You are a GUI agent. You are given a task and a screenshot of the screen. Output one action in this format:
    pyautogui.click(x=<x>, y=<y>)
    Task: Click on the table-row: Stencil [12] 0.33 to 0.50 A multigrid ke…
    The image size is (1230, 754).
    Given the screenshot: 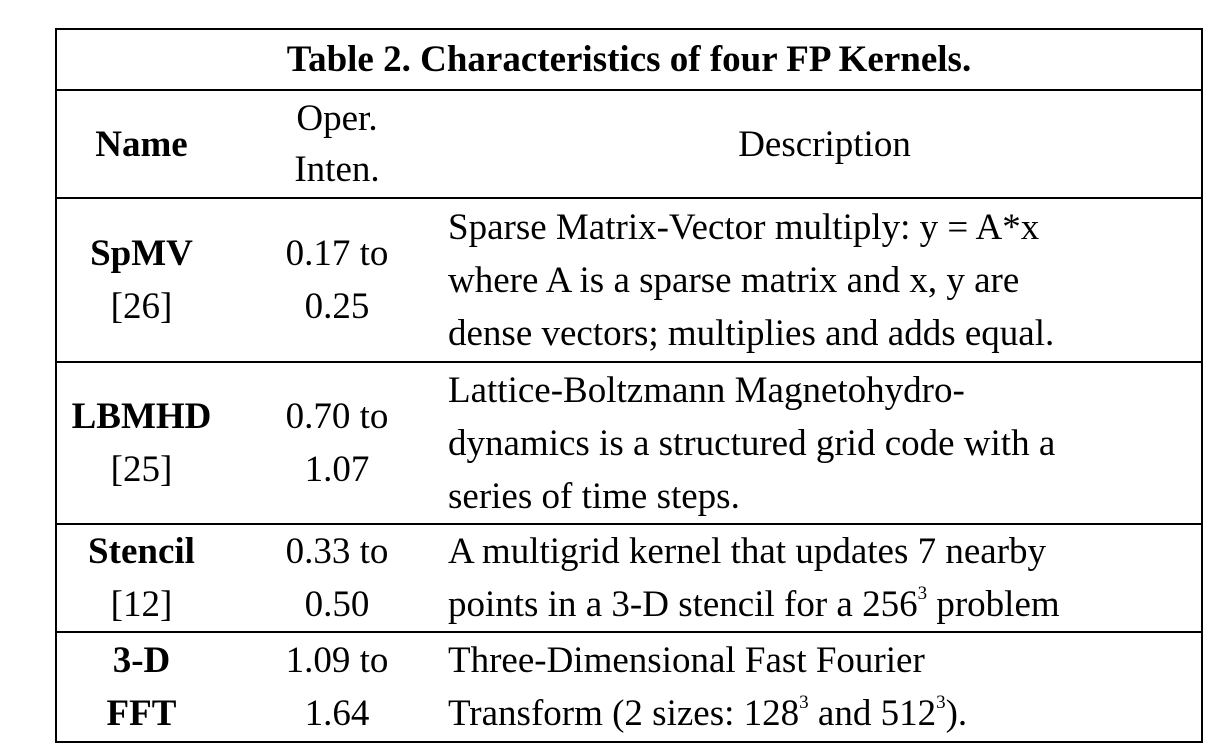 What is the action you would take?
    pyautogui.click(x=629, y=578)
    